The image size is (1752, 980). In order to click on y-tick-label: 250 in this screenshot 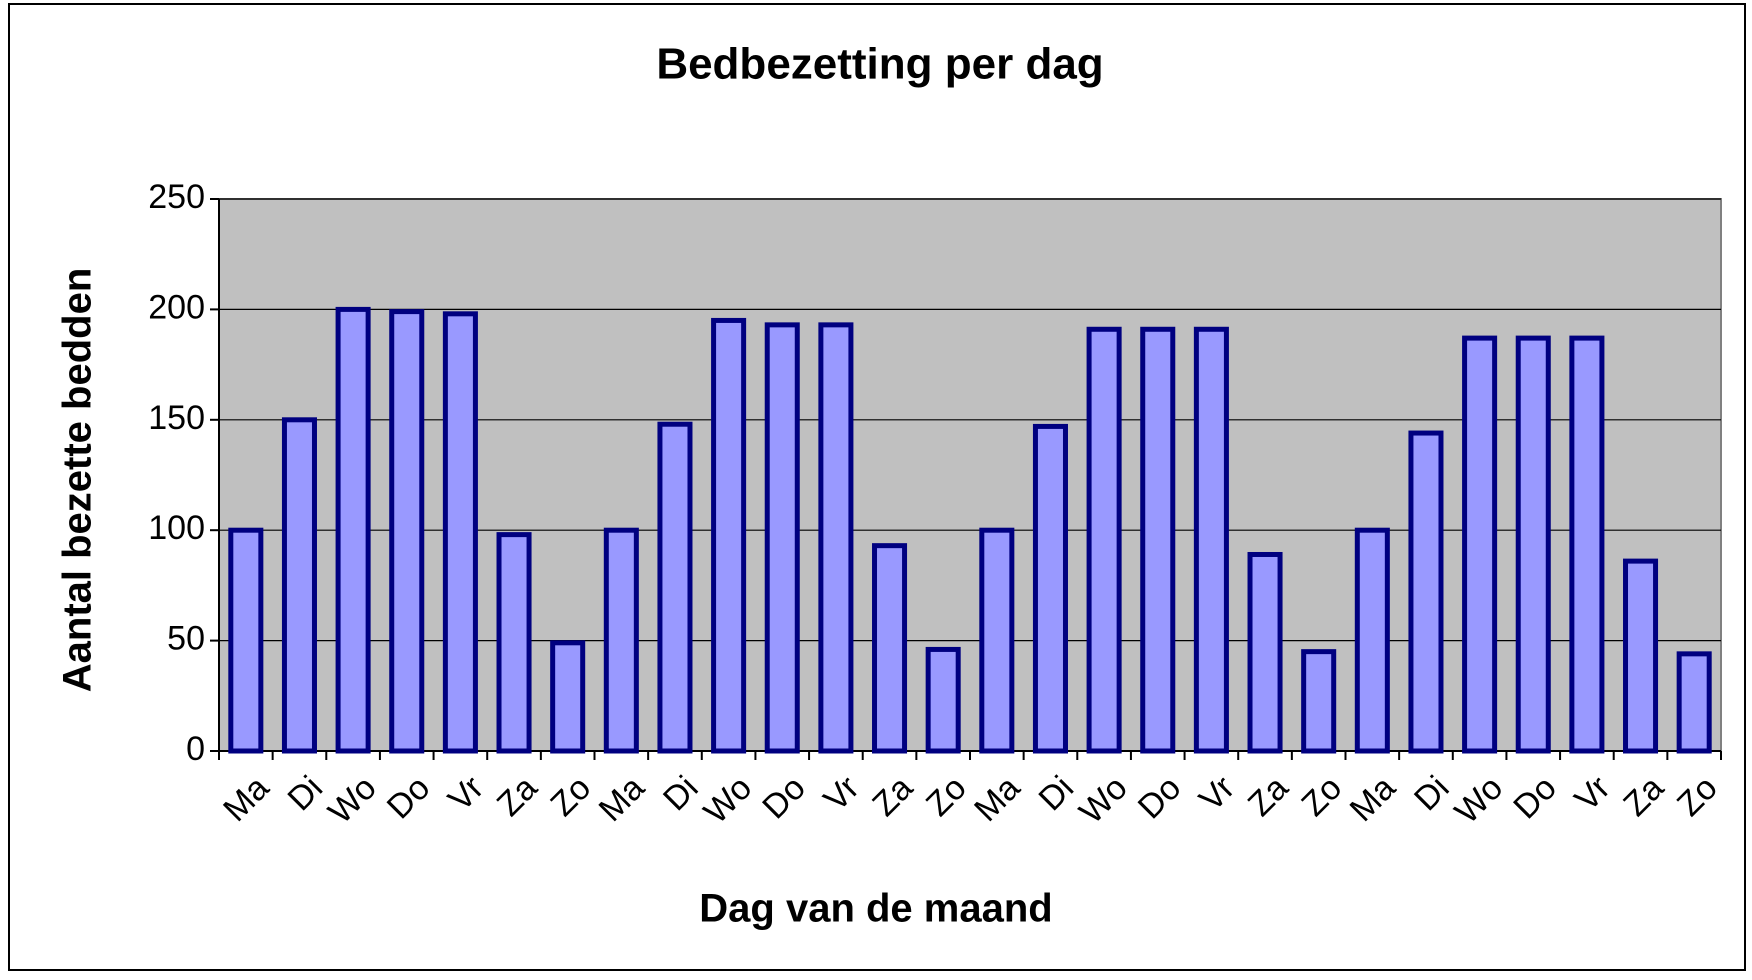, I will do `click(176, 197)`.